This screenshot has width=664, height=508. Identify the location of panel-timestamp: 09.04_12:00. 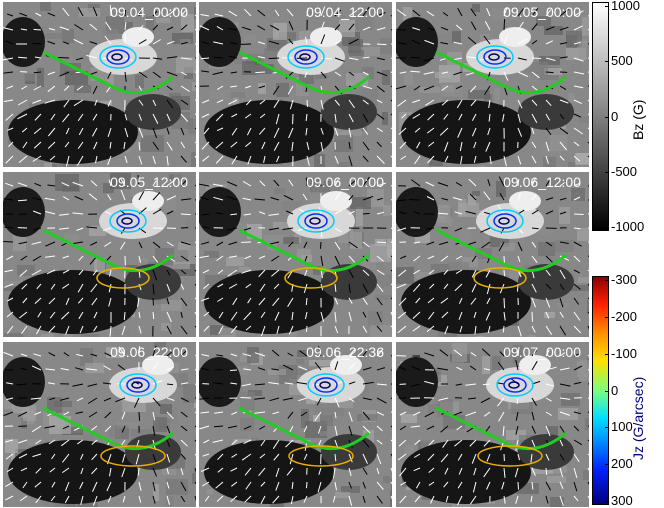
(345, 12).